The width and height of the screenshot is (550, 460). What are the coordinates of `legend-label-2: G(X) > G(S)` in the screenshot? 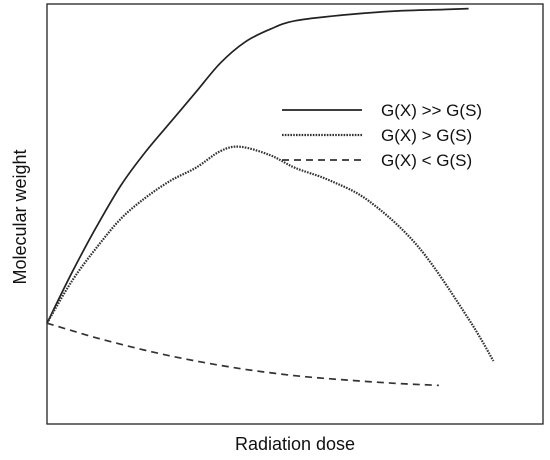 It's located at (426, 135).